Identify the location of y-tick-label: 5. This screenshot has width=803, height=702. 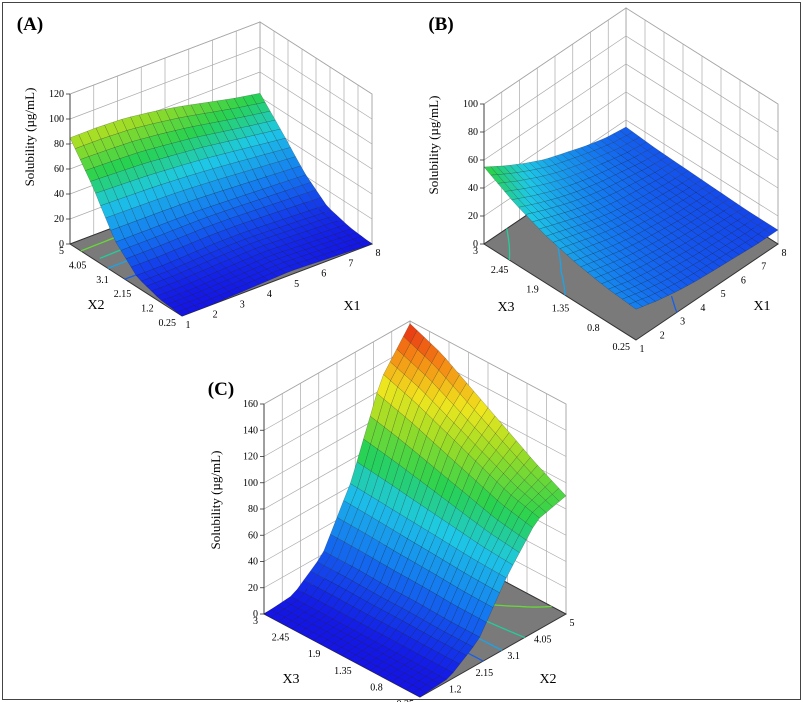
(61, 251).